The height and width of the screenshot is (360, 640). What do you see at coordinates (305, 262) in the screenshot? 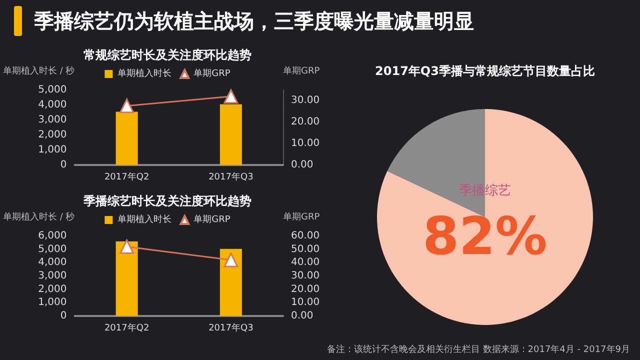
I see `y2-tick-label: 40.00` at bounding box center [305, 262].